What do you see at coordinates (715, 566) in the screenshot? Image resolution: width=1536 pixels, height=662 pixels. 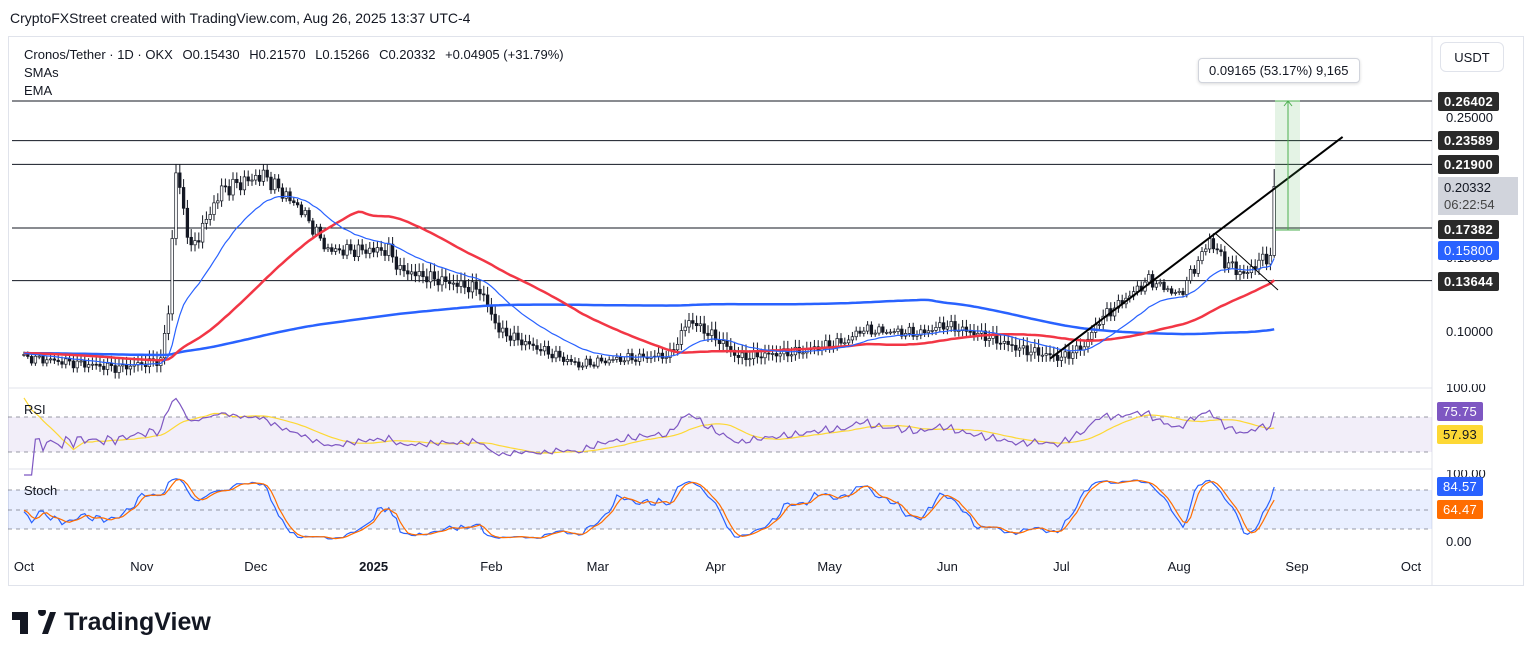 I see `time-axis-label: Apr` at bounding box center [715, 566].